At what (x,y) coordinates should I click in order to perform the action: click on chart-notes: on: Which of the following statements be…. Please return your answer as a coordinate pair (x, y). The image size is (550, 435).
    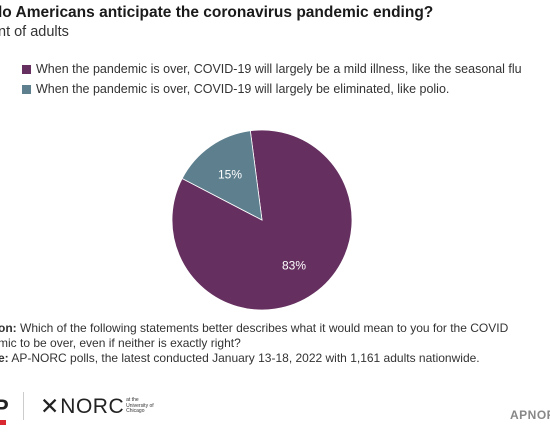
    Looking at the image, I should click on (254, 343).